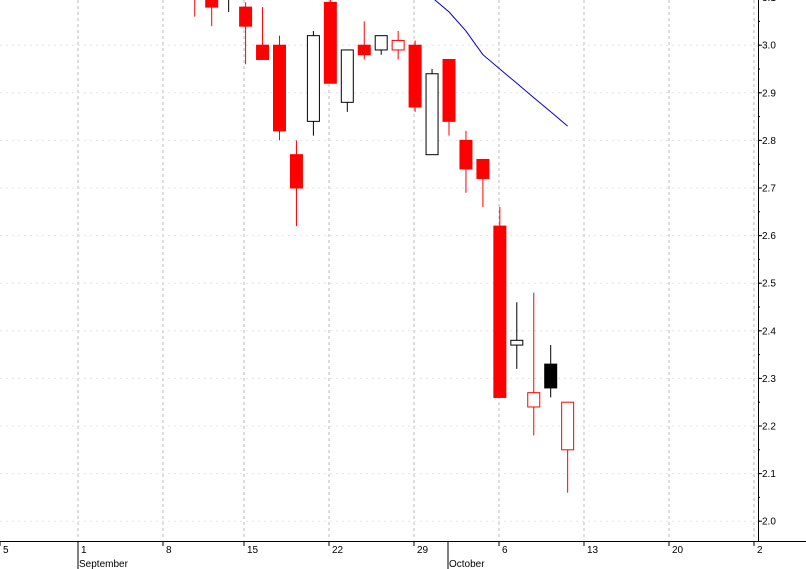 The height and width of the screenshot is (569, 806). I want to click on y-tick-label: 2.6, so click(769, 236).